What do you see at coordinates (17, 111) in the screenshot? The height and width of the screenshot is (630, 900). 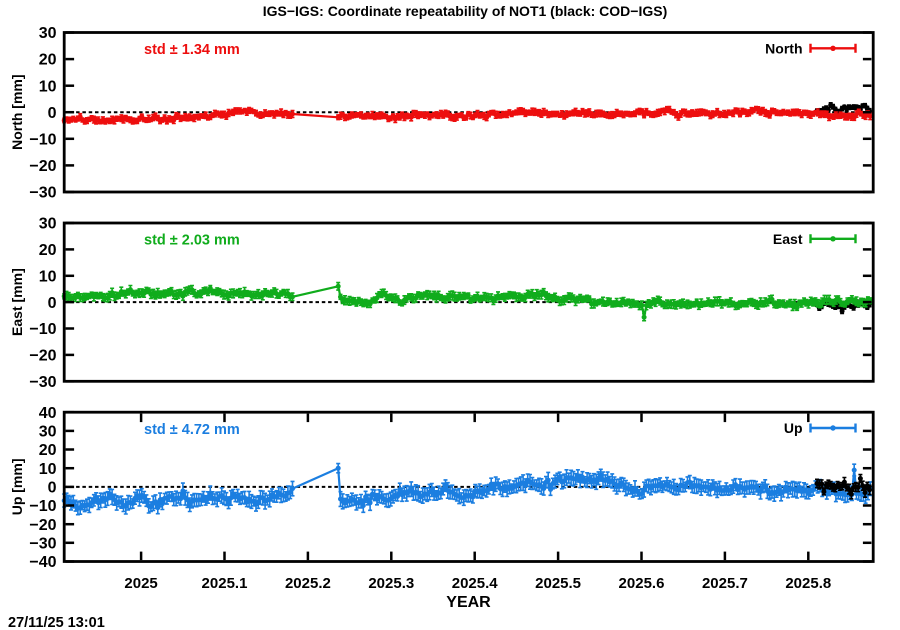 I see `svg-text: North [mm]` at bounding box center [17, 111].